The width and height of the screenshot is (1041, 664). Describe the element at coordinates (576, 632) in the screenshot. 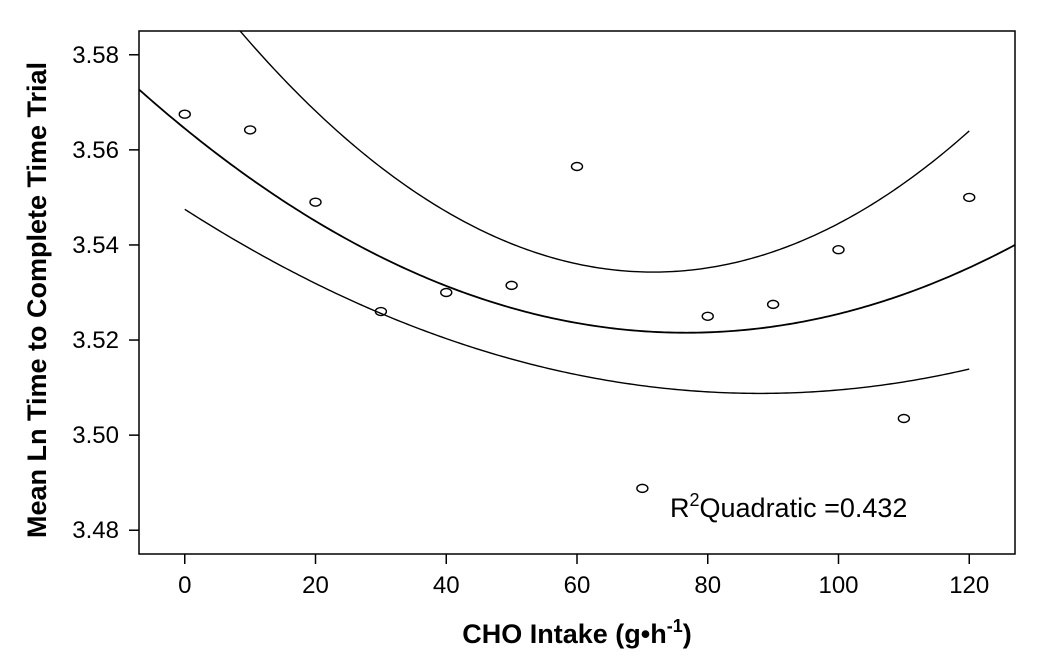

I see `x-axis-title: CHO Intake (g•h-1)` at that location.